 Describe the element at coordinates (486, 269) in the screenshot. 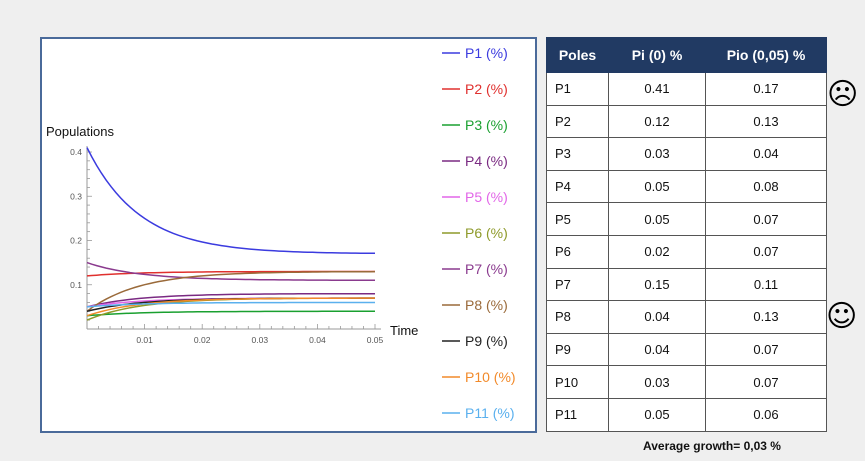

I see `legend-label: P7 (%)` at that location.